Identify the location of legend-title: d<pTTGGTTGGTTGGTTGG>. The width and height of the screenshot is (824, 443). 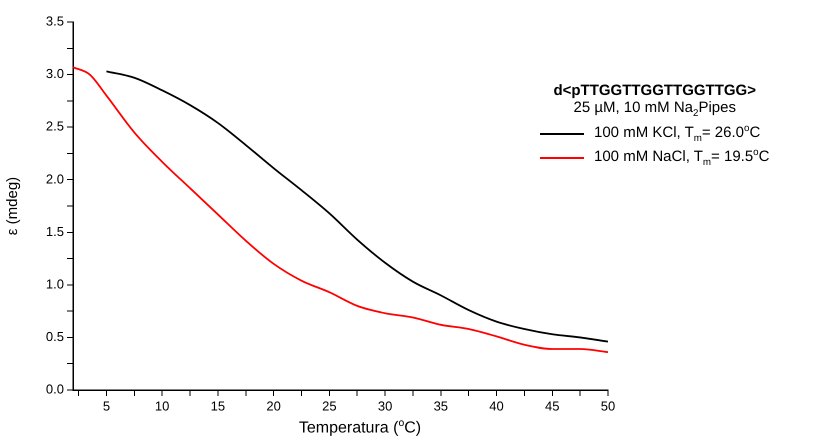
(654, 90).